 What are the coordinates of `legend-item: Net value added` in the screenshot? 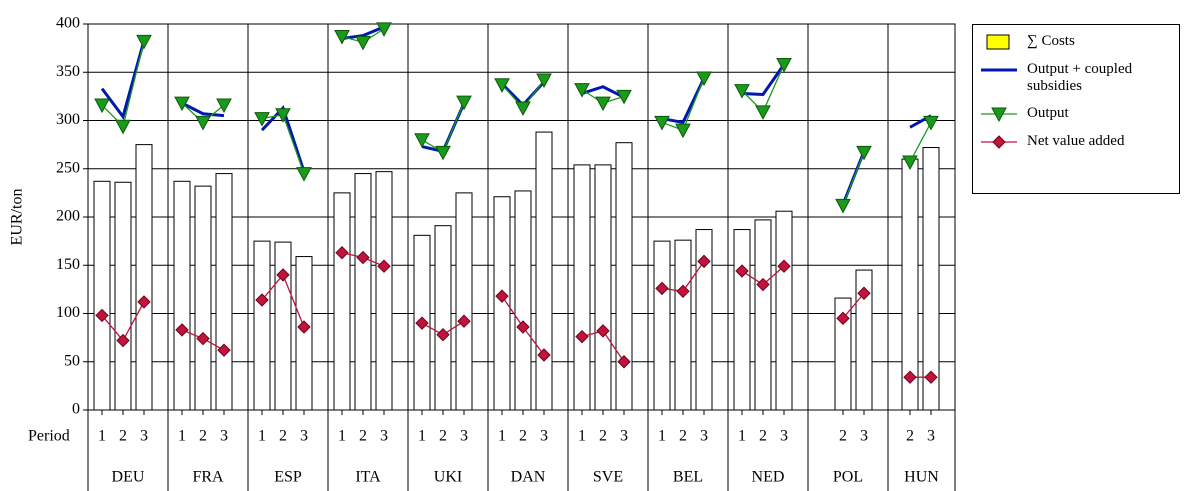 It's located at (1076, 142).